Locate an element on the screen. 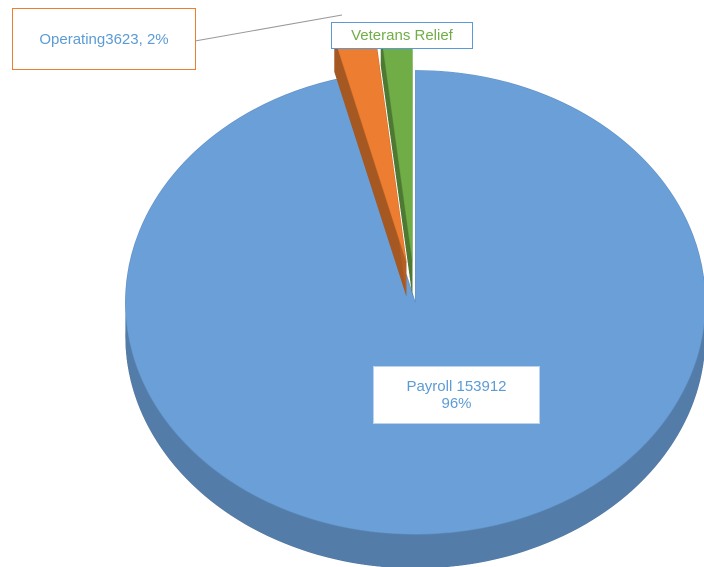 The height and width of the screenshot is (567, 704). data-label-line: Veterans Relief is located at coordinates (402, 35).